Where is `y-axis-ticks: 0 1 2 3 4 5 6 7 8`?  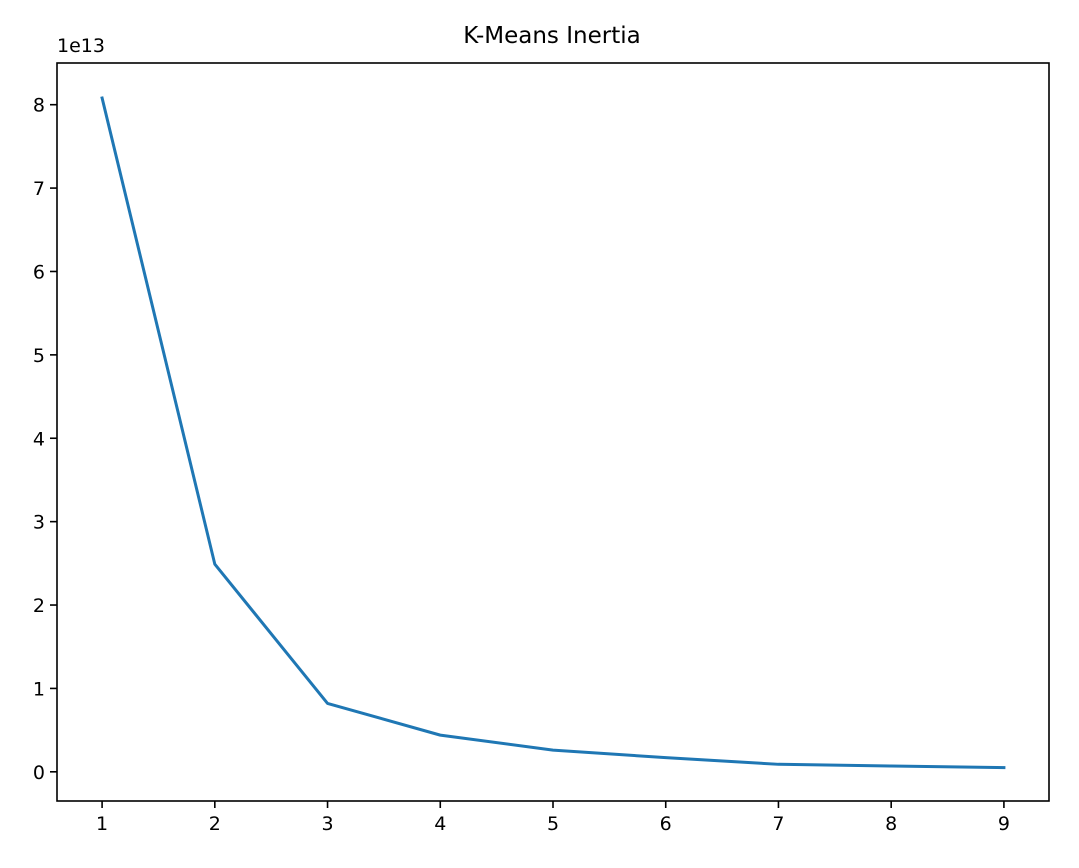 y-axis-ticks: 0 1 2 3 4 5 6 7 8 is located at coordinates (45, 439).